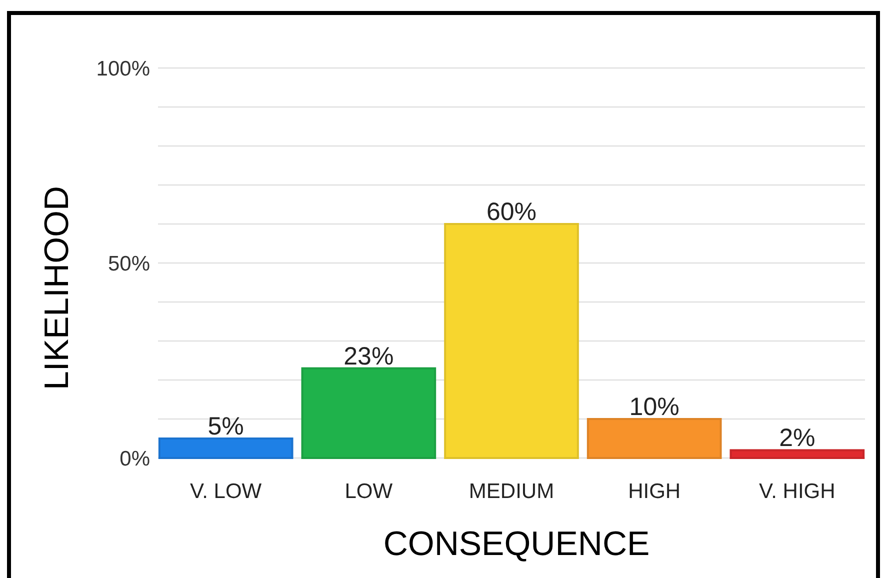 The width and height of the screenshot is (887, 578). I want to click on x-axis-title: CONSEQUENCE, so click(516, 544).